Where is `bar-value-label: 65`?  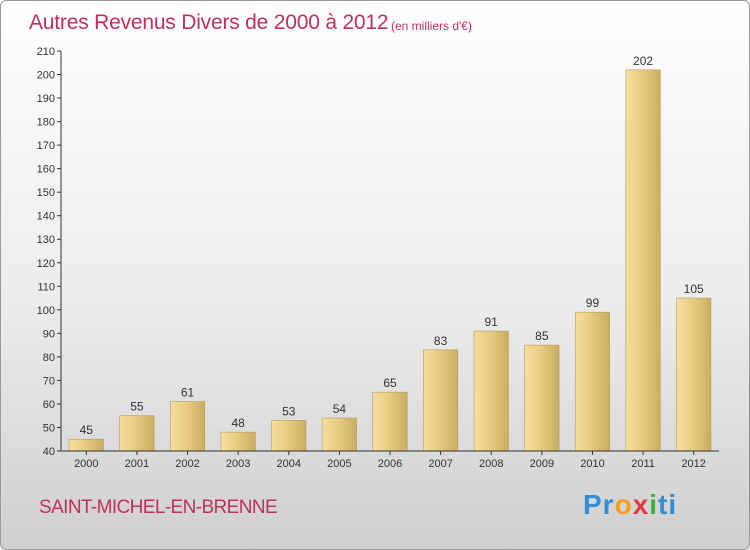 bar-value-label: 65 is located at coordinates (390, 383).